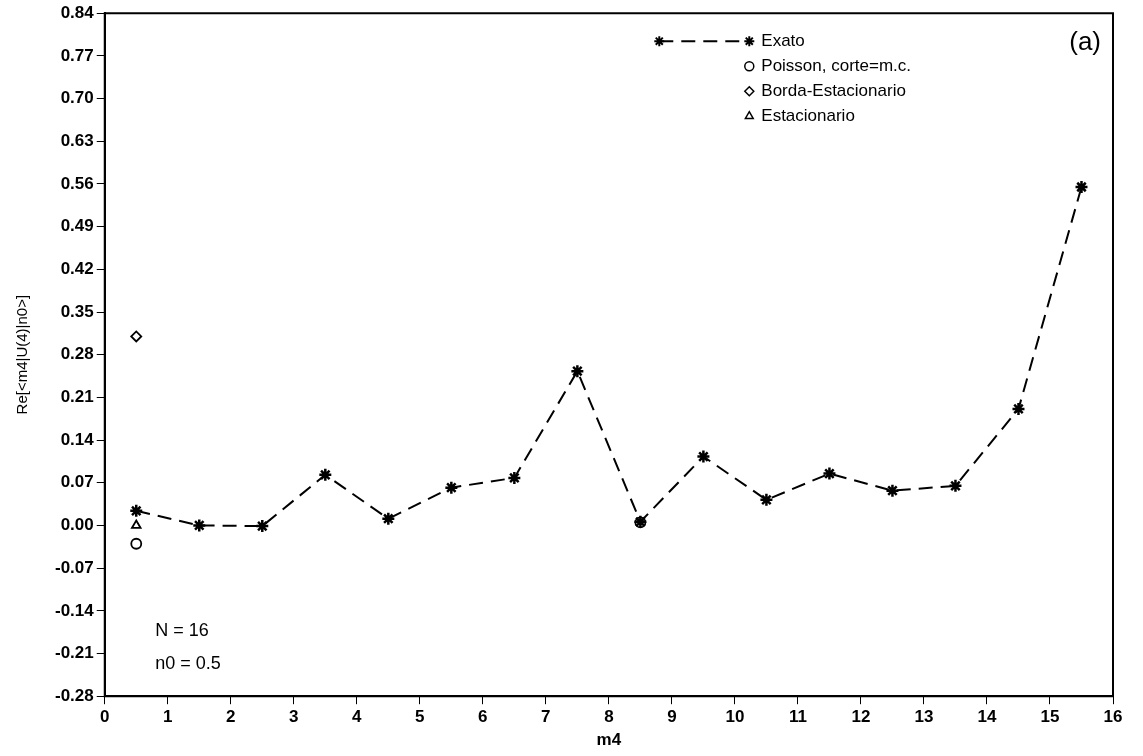  What do you see at coordinates (22, 354) in the screenshot?
I see `y-axis-title: Re[<m4|U(4)|n0>]` at bounding box center [22, 354].